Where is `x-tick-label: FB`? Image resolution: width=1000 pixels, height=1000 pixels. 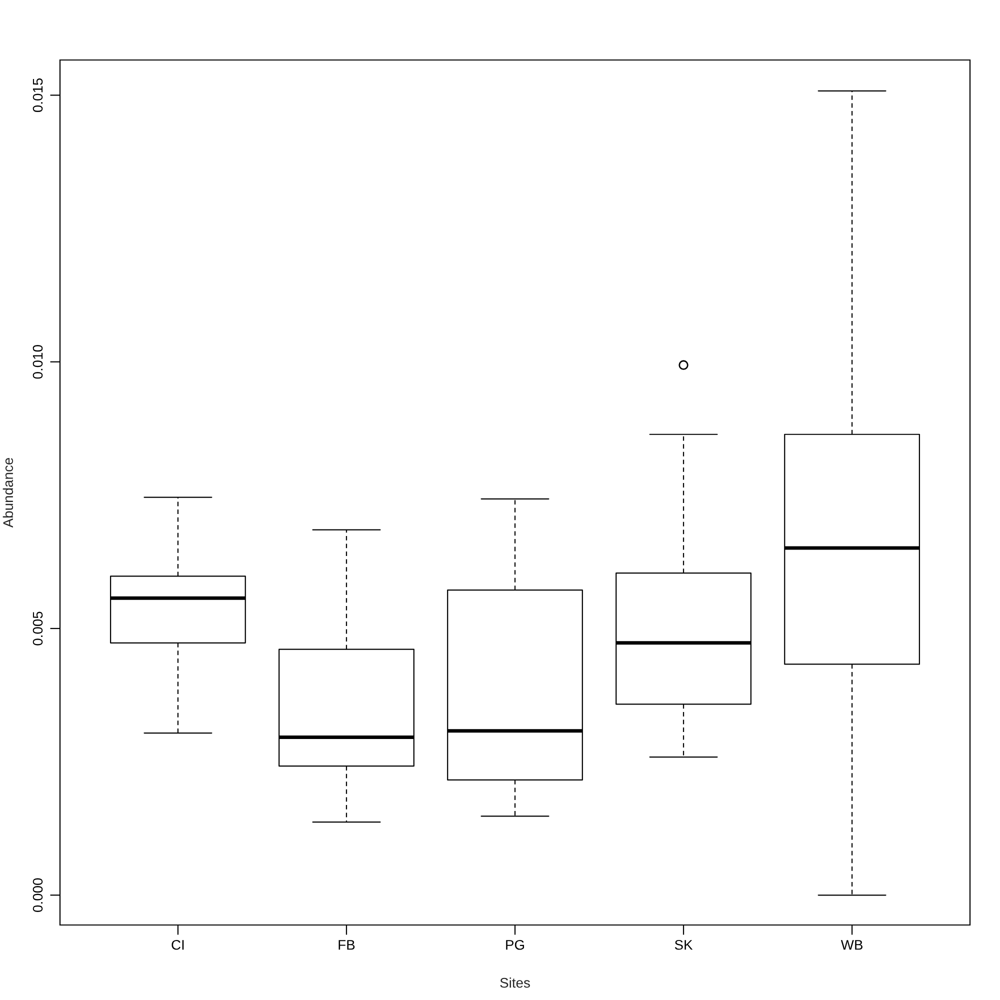 x-tick-label: FB is located at coordinates (346, 945).